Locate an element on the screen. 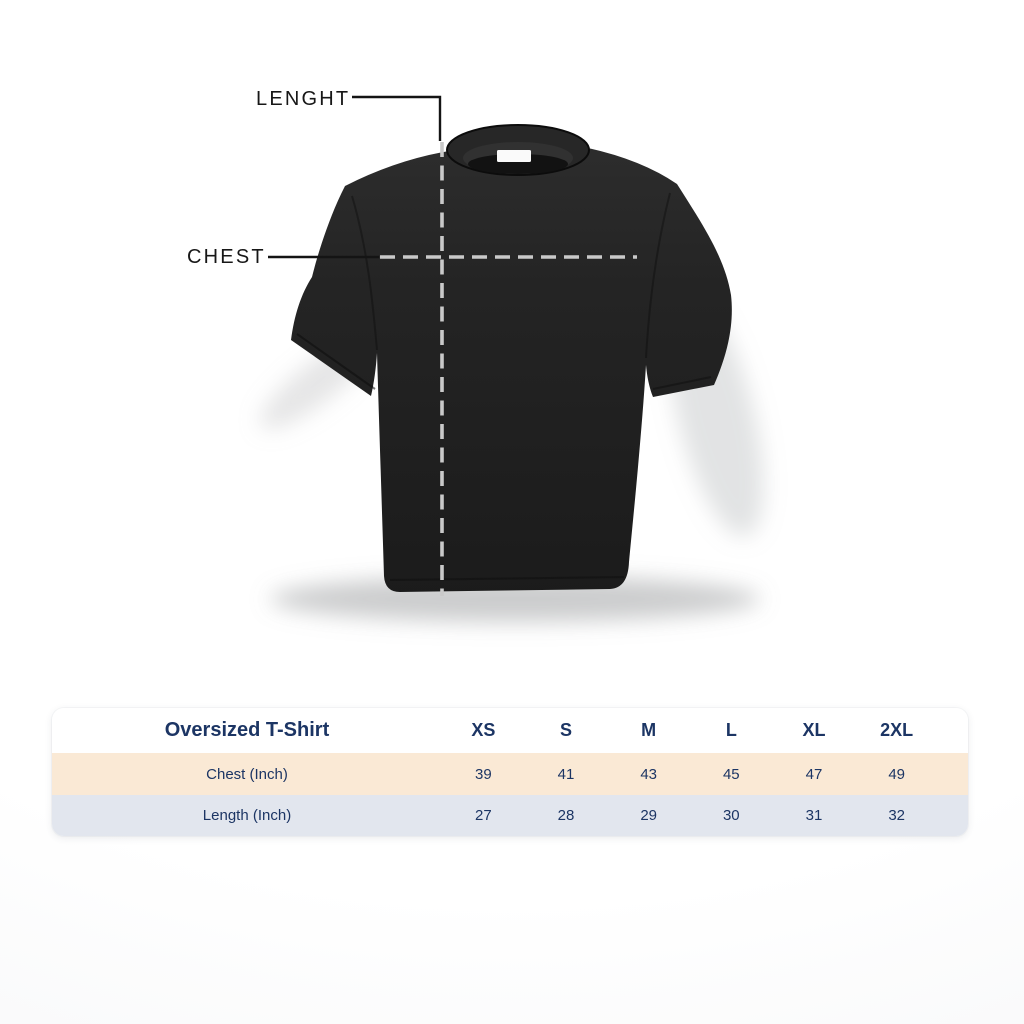  length-pointer-line is located at coordinates (397, 118).